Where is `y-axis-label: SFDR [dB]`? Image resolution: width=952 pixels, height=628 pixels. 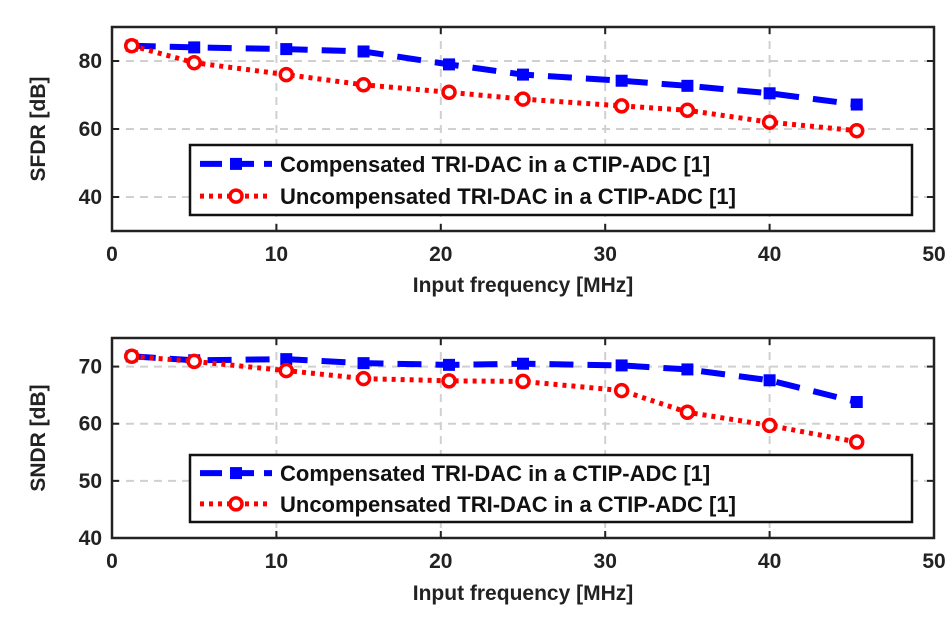
y-axis-label: SFDR [dB] is located at coordinates (38, 129).